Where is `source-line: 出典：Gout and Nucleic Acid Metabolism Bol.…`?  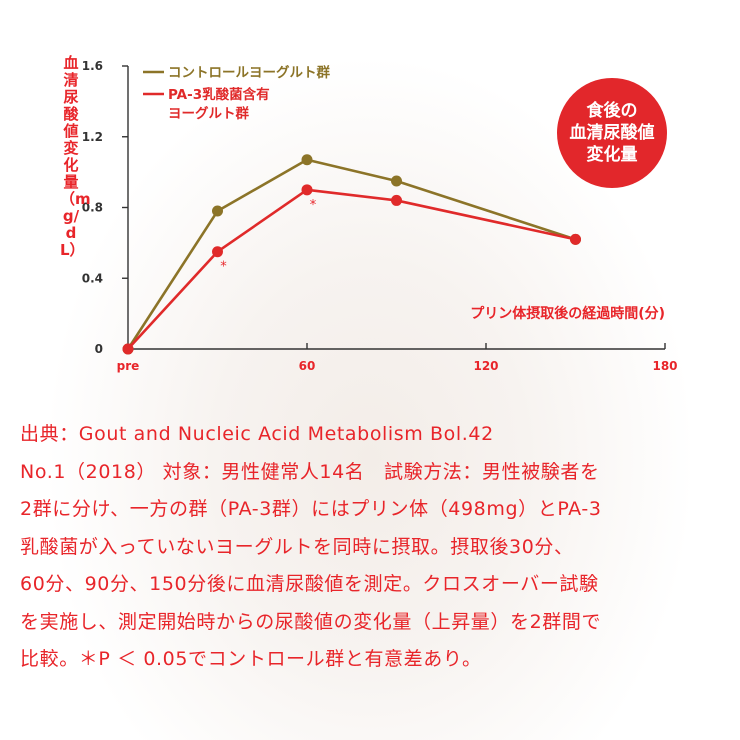
source-line: 出典：Gout and Nucleic Acid Metabolism Bol.… is located at coordinates (257, 434).